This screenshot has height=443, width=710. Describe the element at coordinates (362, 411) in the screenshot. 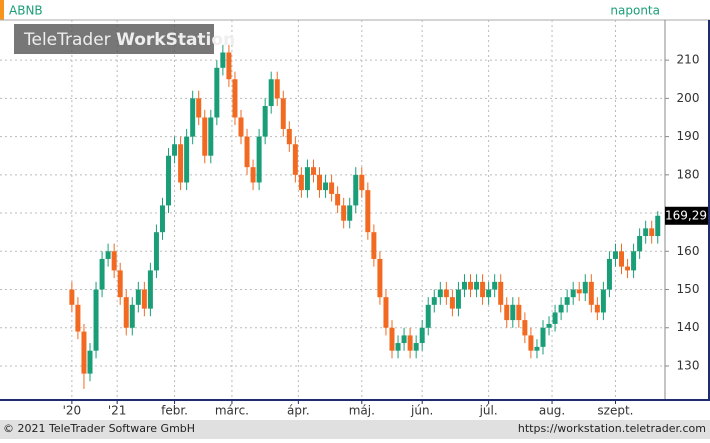

I see `x-tick-label: máj.` at that location.